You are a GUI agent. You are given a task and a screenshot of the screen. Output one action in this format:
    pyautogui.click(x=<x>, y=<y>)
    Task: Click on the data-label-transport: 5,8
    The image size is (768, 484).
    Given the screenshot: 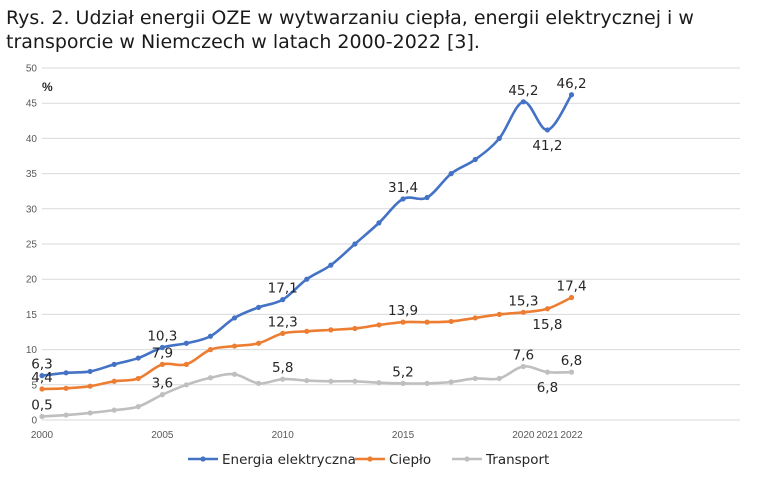 What is the action you would take?
    pyautogui.click(x=282, y=368)
    